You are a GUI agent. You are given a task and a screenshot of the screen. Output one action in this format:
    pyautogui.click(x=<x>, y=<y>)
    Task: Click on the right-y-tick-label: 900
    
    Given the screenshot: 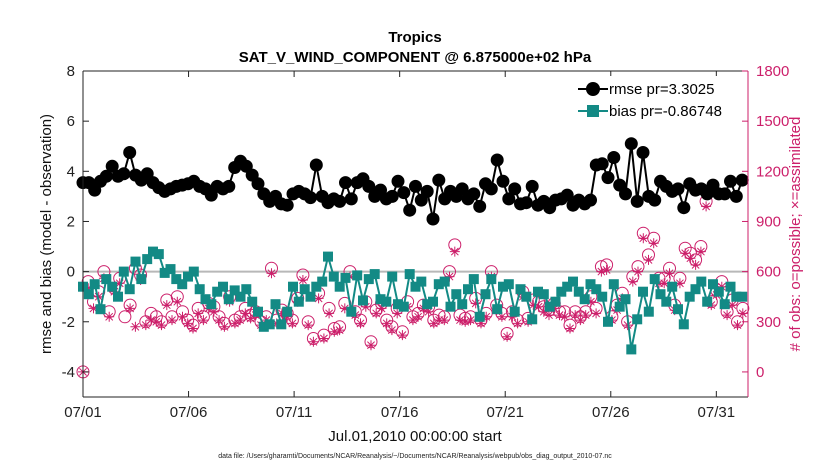 What is the action you would take?
    pyautogui.click(x=768, y=221)
    